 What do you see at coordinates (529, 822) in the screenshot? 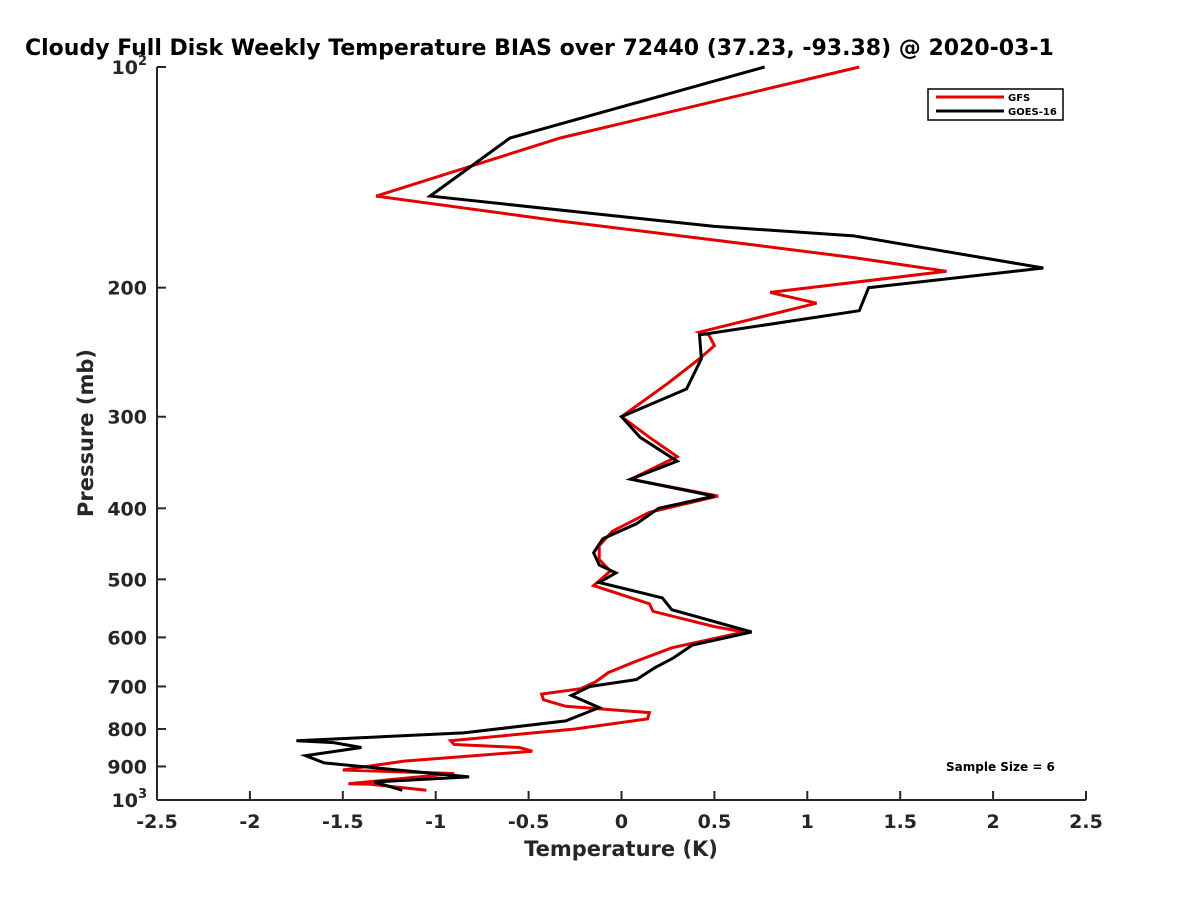
I see `x-tick-label: -0.5` at bounding box center [529, 822].